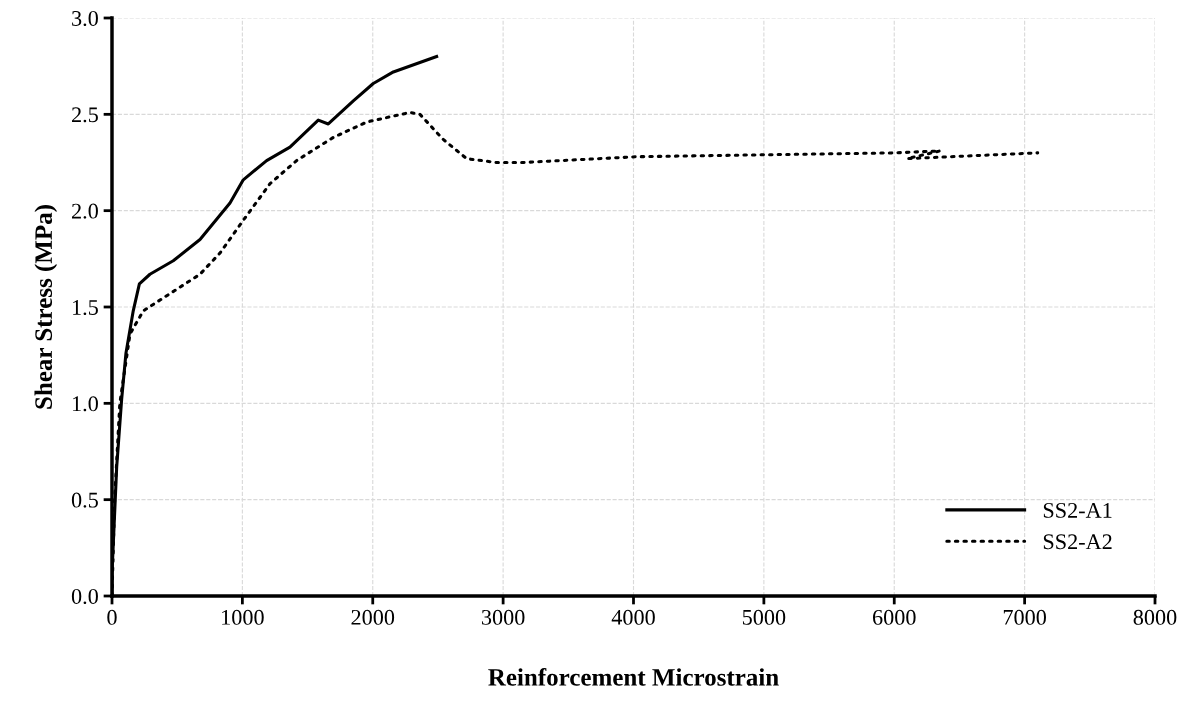  What do you see at coordinates (764, 617) in the screenshot?
I see `x-tick-label: 5000` at bounding box center [764, 617].